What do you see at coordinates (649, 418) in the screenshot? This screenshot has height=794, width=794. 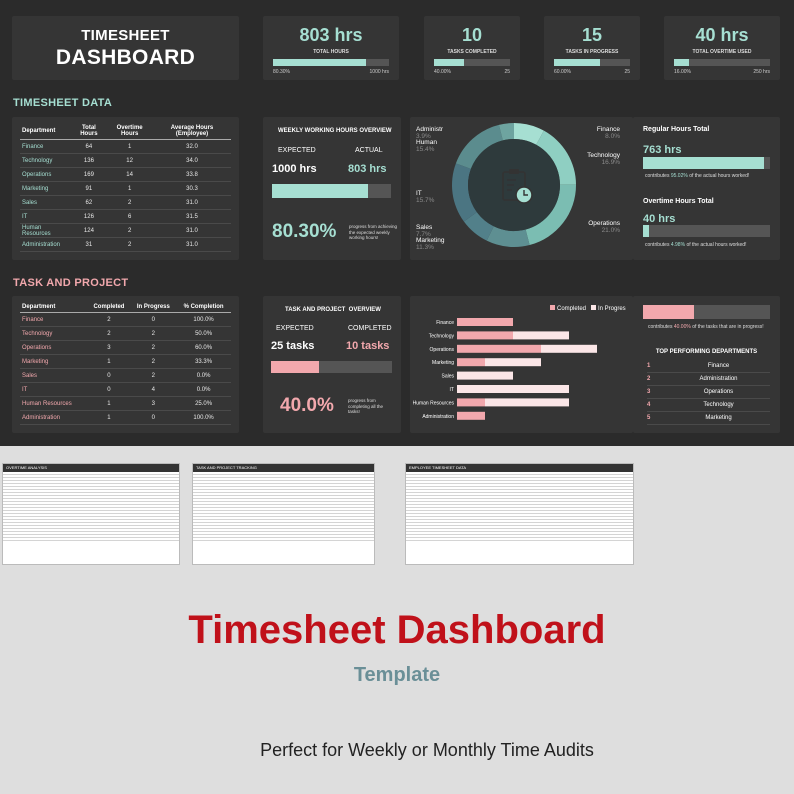 I see `rank-number: 5` at bounding box center [649, 418].